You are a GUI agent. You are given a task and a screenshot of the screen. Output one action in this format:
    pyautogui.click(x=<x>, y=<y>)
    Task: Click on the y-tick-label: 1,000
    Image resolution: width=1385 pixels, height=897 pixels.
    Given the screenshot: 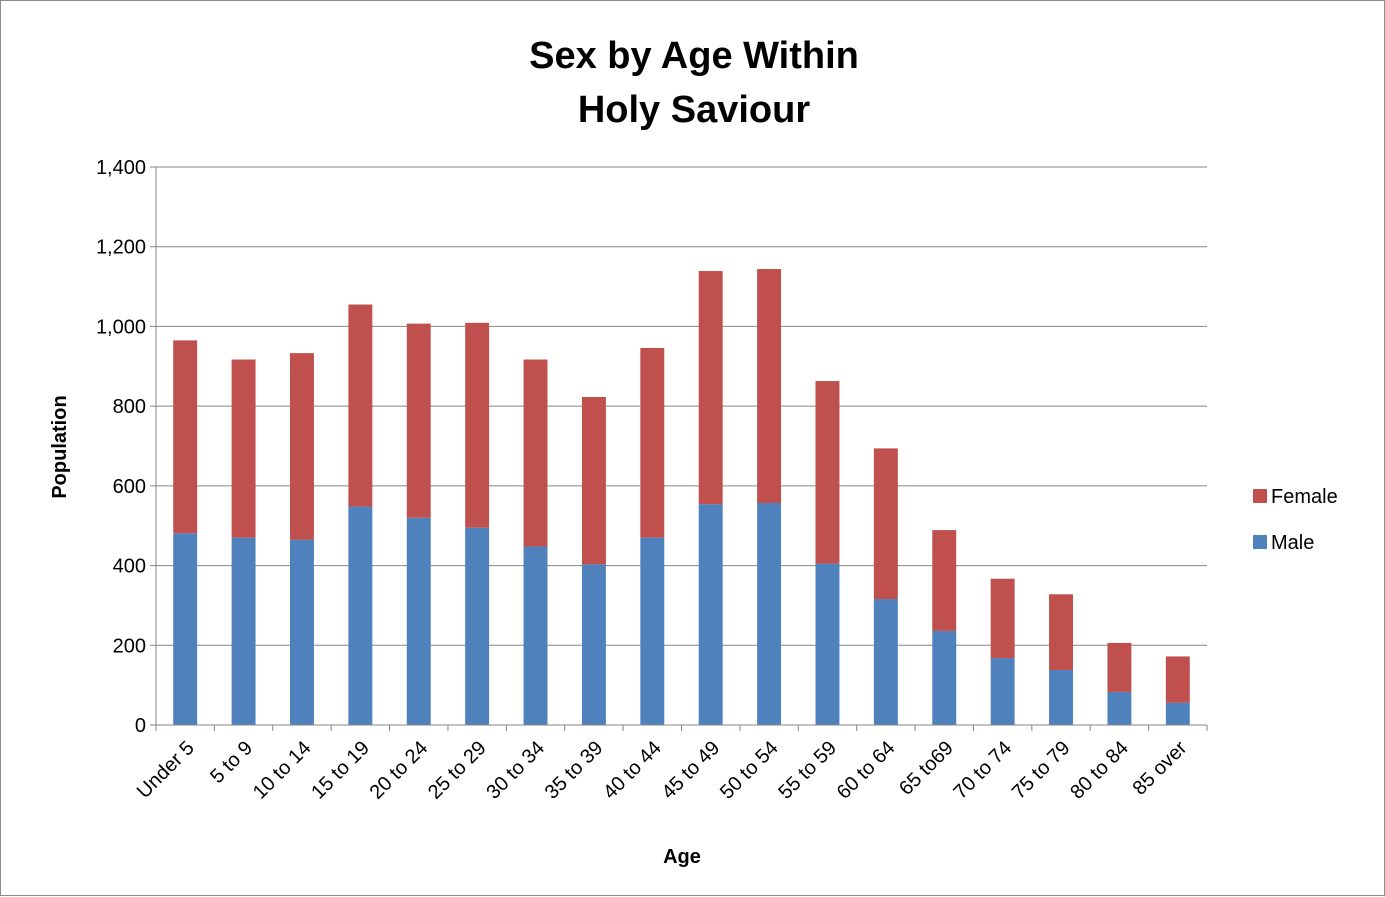 What is the action you would take?
    pyautogui.click(x=121, y=327)
    